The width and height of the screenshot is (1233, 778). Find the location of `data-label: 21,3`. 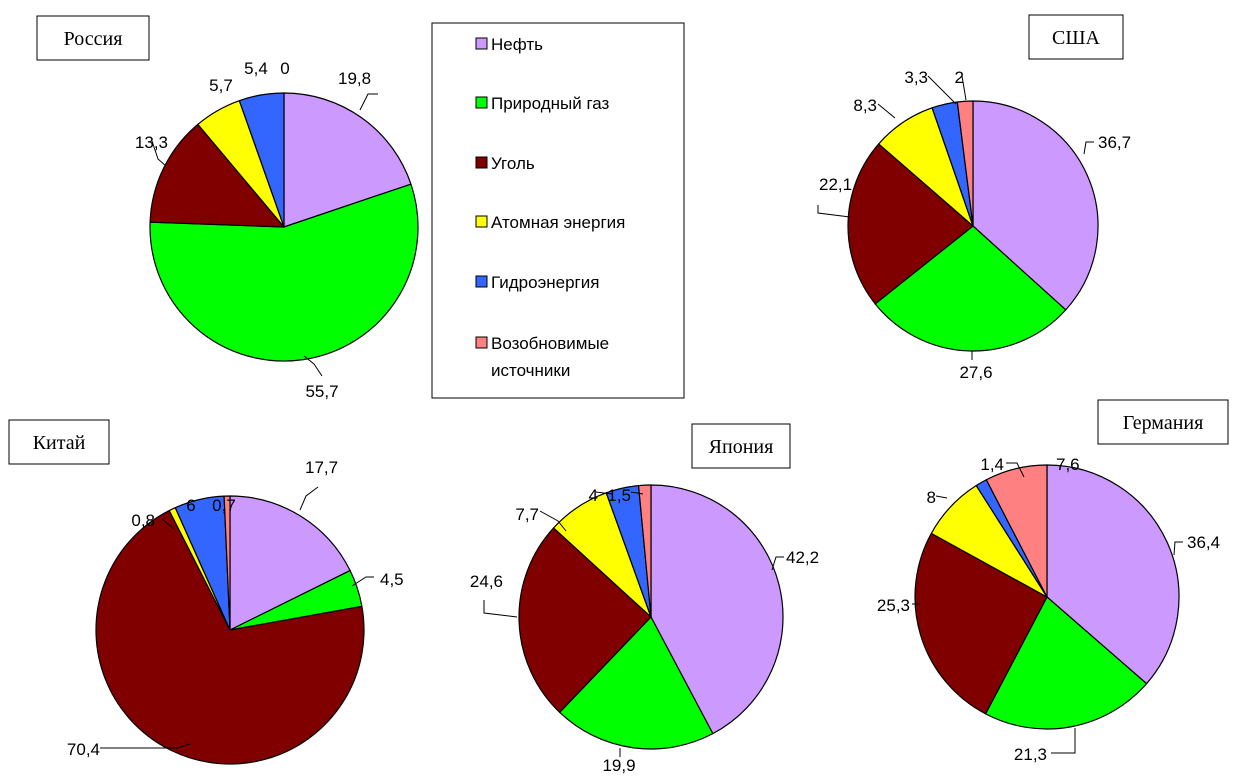

data-label: 21,3 is located at coordinates (1030, 754).